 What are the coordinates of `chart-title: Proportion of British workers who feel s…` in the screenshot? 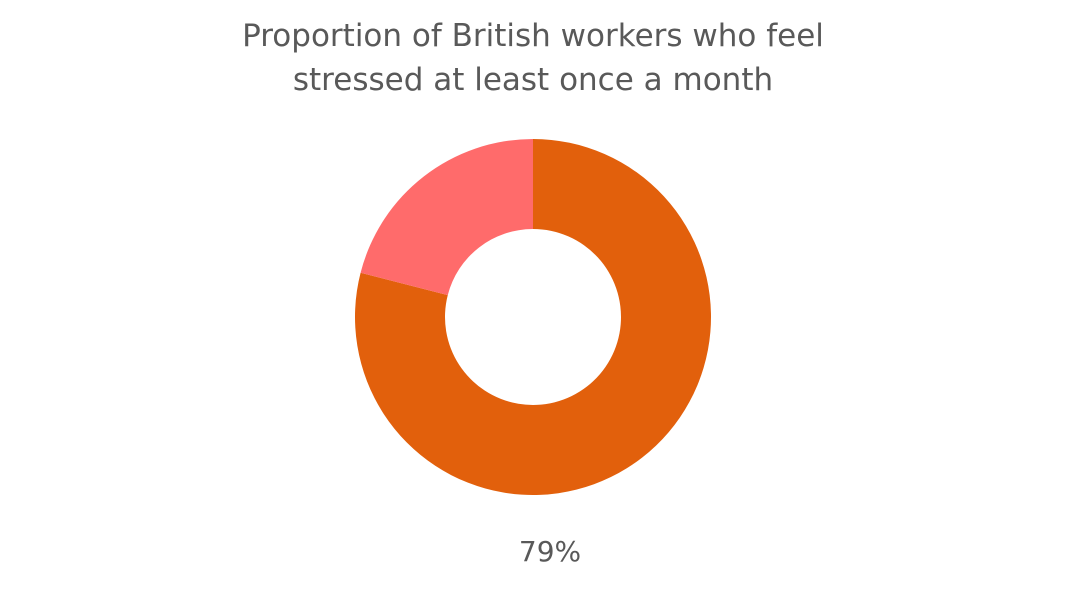 It's located at (533, 58).